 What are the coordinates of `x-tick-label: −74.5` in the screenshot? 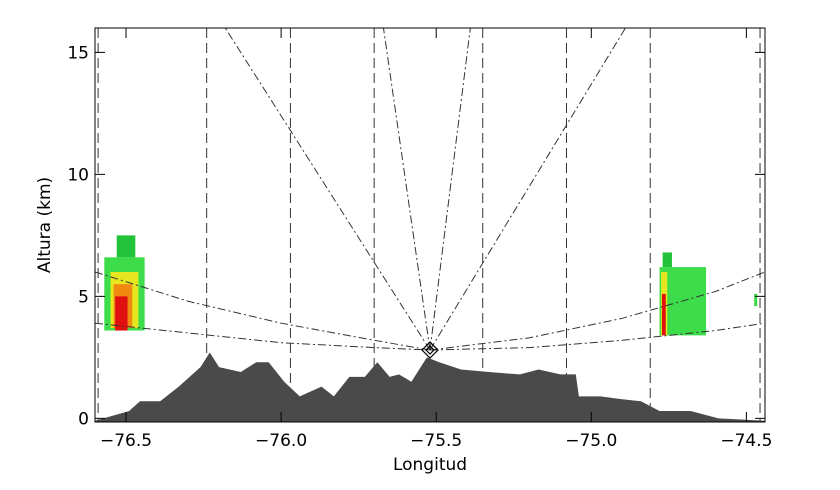 It's located at (746, 441).